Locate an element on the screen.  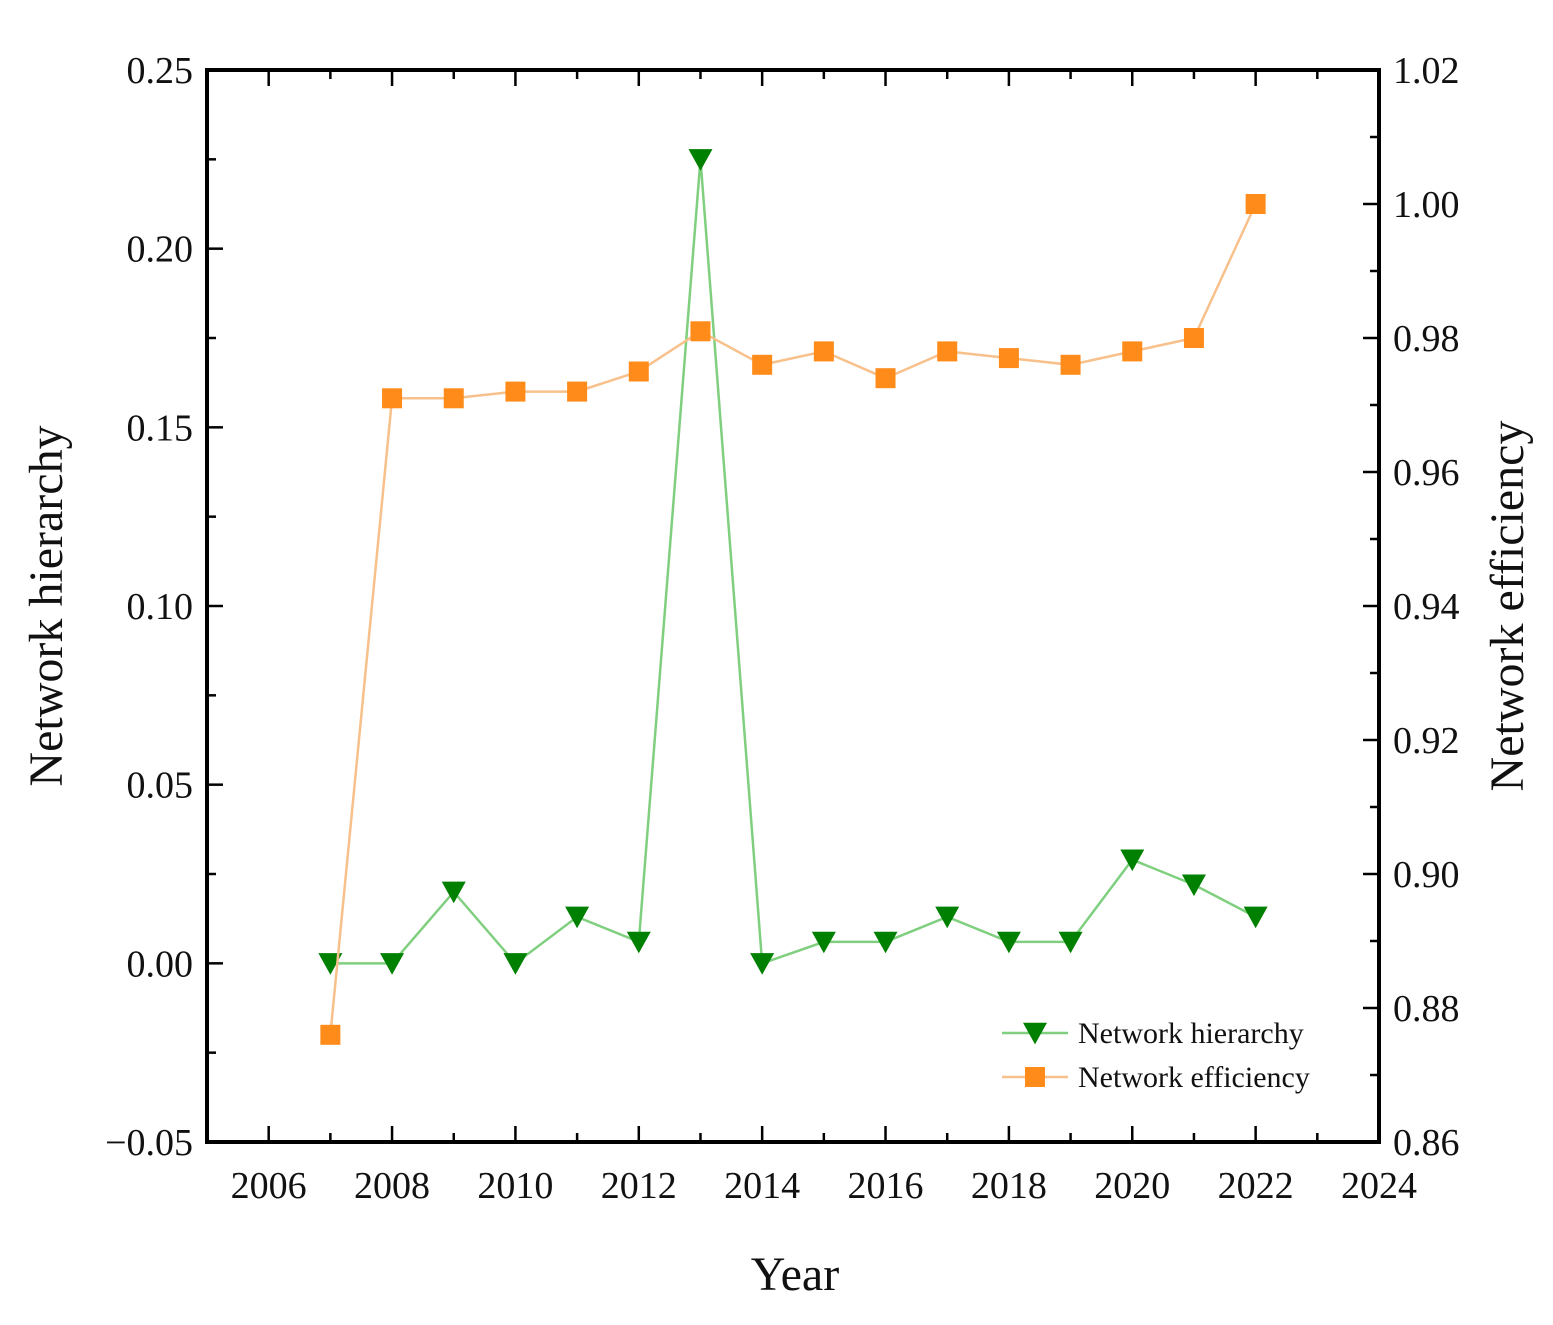
right-y-axis-ticks: 0.86 0.88 0.90 0.92 0.94 0.96 0.98 1.00 1.02 is located at coordinates (1411, 607).